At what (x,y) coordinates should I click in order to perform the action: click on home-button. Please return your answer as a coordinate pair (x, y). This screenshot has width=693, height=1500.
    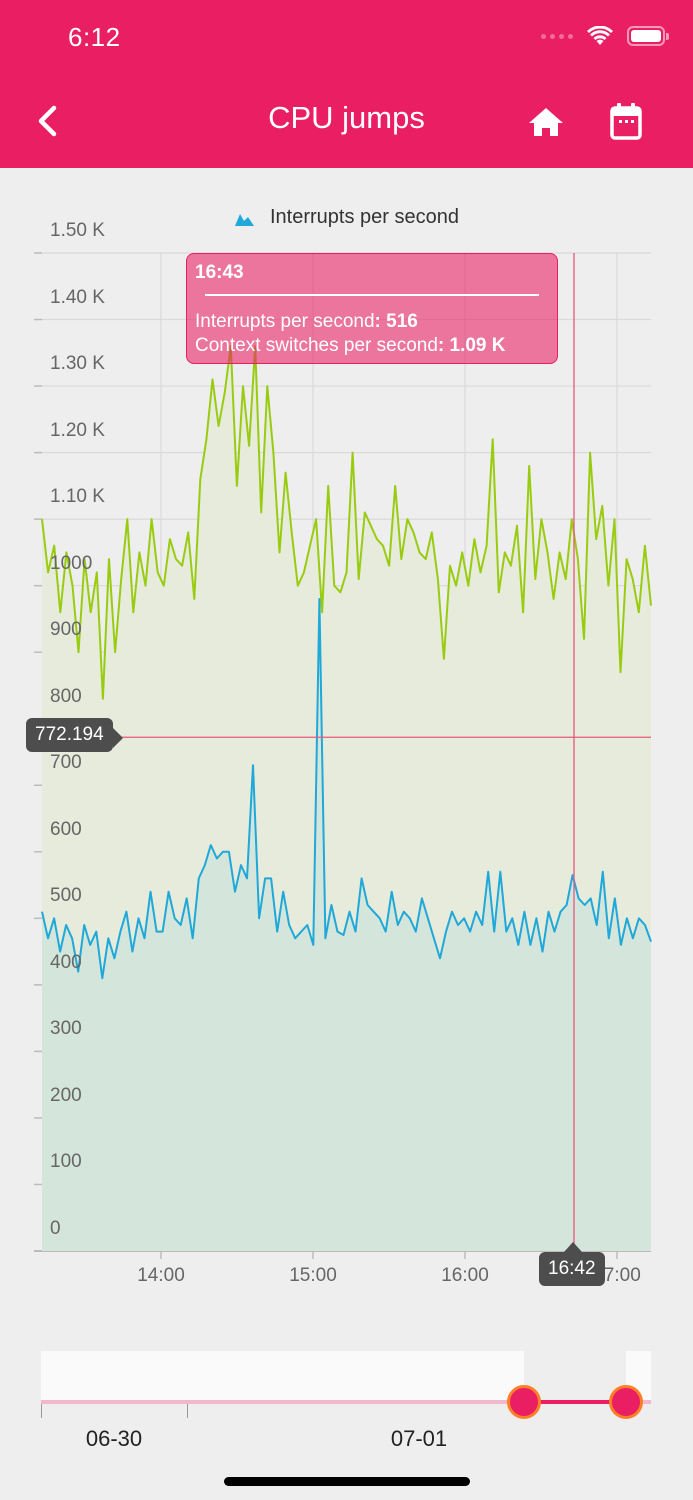
    Looking at the image, I should click on (546, 122).